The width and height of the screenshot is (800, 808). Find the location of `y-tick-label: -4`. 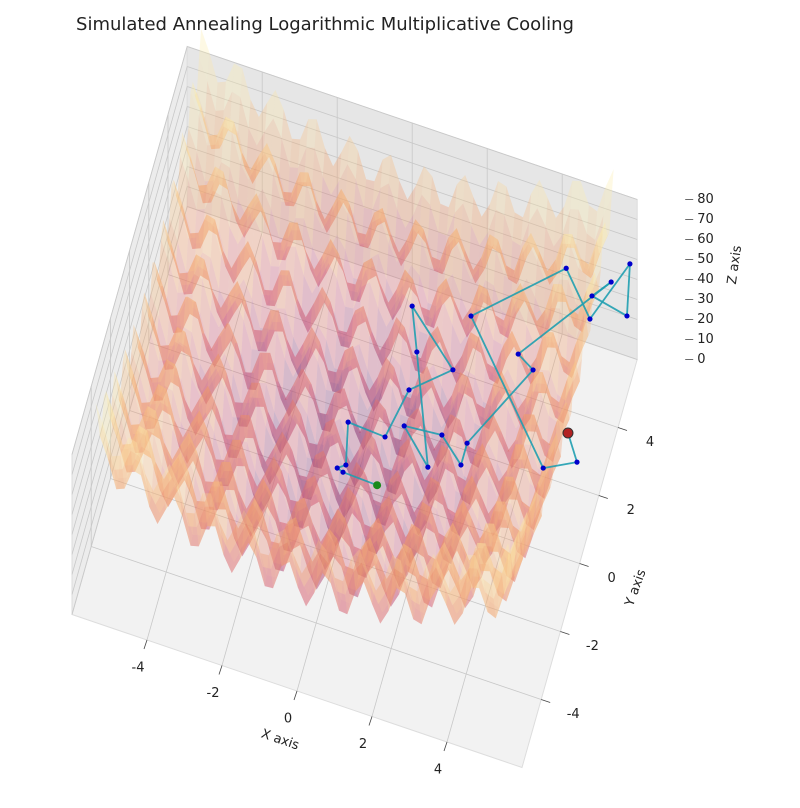

y-tick-label: -4 is located at coordinates (573, 714).